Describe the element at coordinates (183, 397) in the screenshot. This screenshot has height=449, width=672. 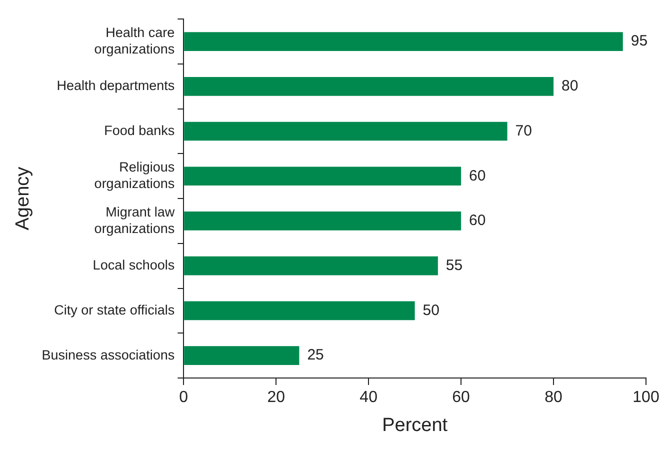
I see `x-tick-label: 0` at that location.